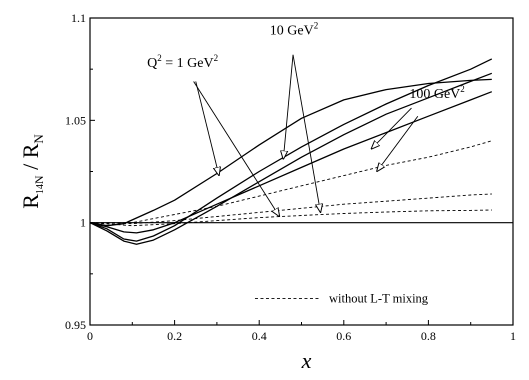  I want to click on y-axis-title: R14N / RN, so click(32, 171).